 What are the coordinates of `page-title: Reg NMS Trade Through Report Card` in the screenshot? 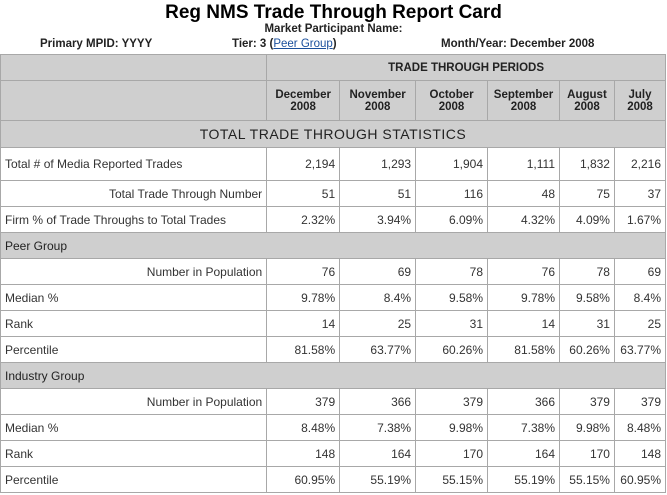 It's located at (333, 12).